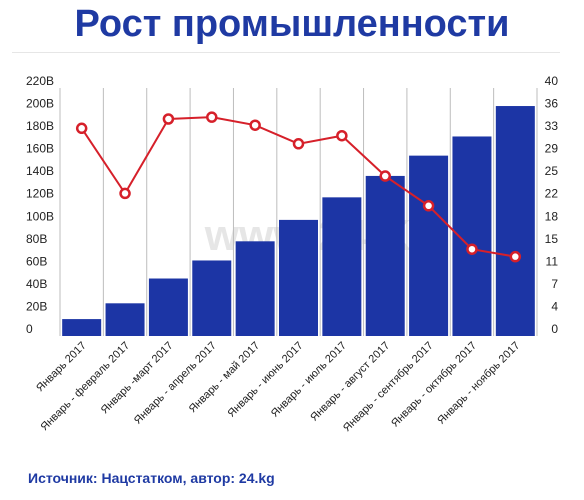 This screenshot has width=584, height=500. What do you see at coordinates (40, 126) in the screenshot?
I see `y-left-tick-label: 180B` at bounding box center [40, 126].